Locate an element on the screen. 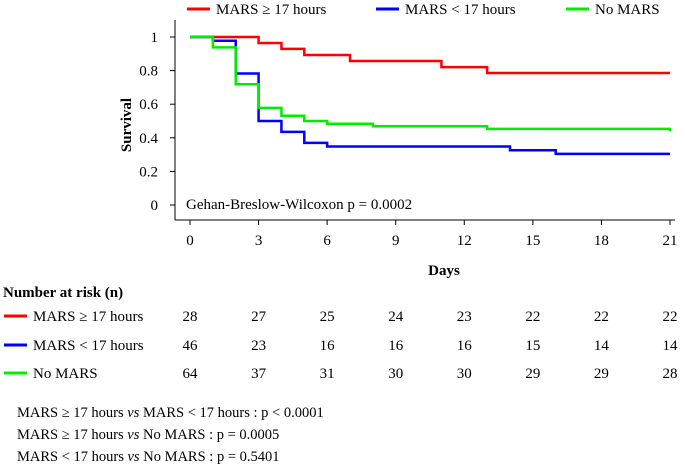 This screenshot has height=465, width=685. x-tick-label: 15 is located at coordinates (532, 241).